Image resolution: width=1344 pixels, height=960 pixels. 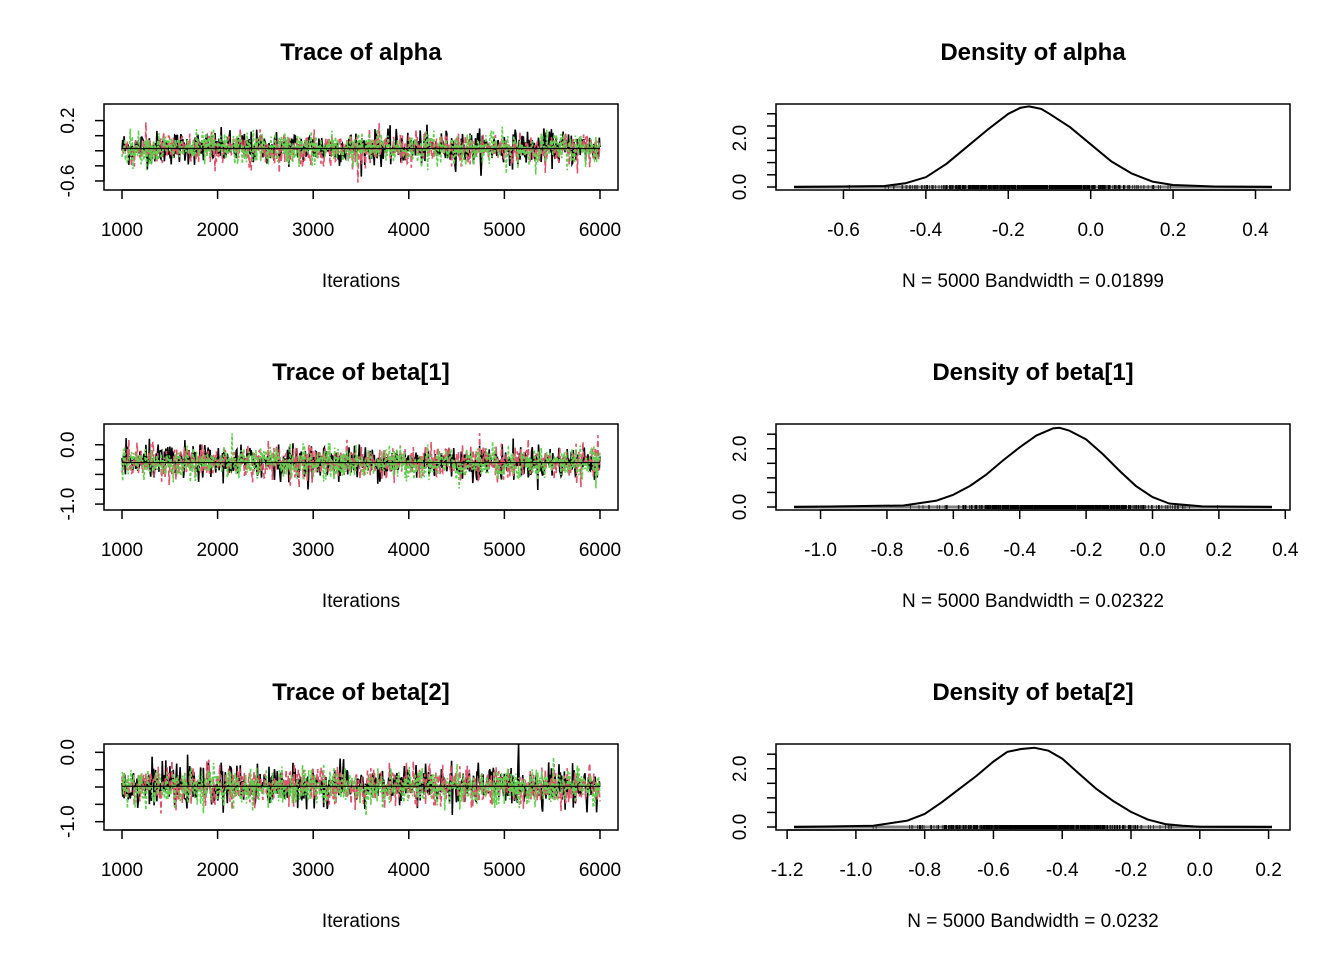 I want to click on panel-title: Density of beta[2], so click(x=1032, y=692).